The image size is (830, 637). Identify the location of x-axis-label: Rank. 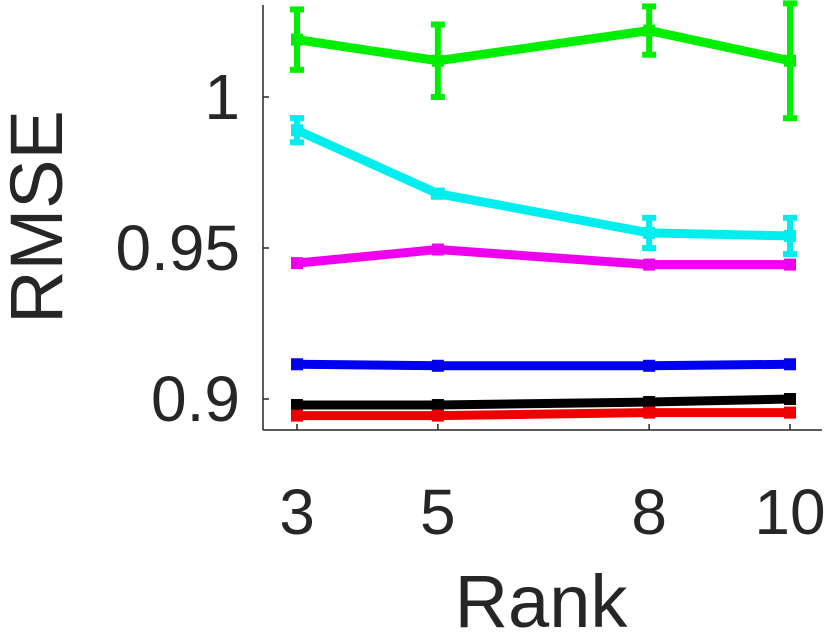
(542, 598).